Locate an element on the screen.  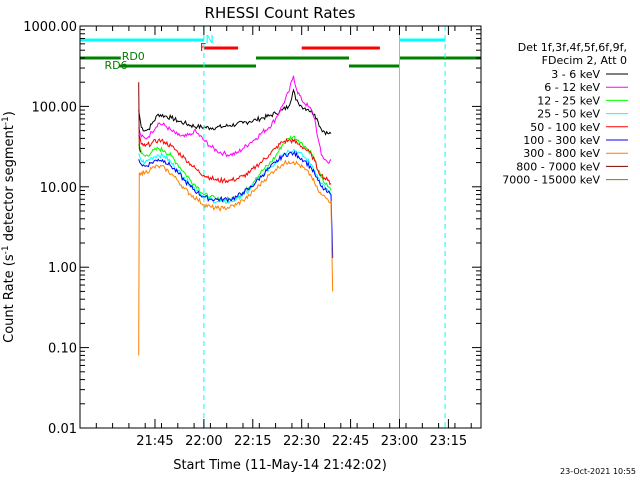
legend-label-8: 7000 - 15000 keV is located at coordinates (551, 180).